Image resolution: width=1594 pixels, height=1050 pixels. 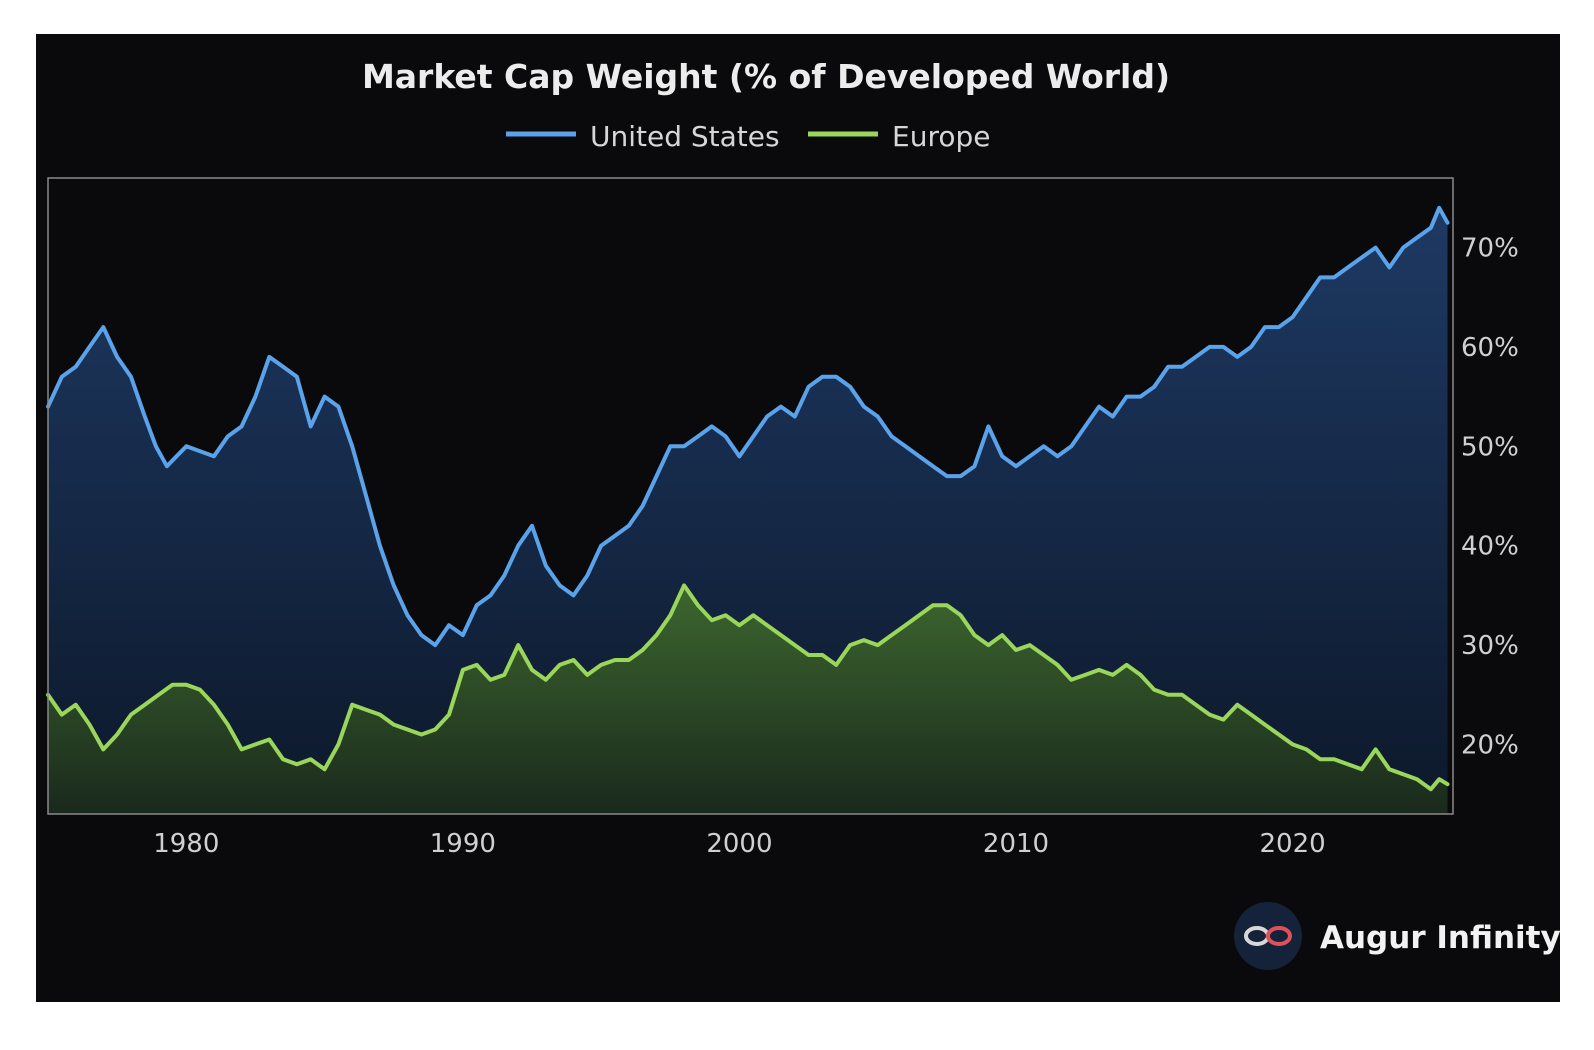 I want to click on y-tick-label: 40%, so click(x=1490, y=547).